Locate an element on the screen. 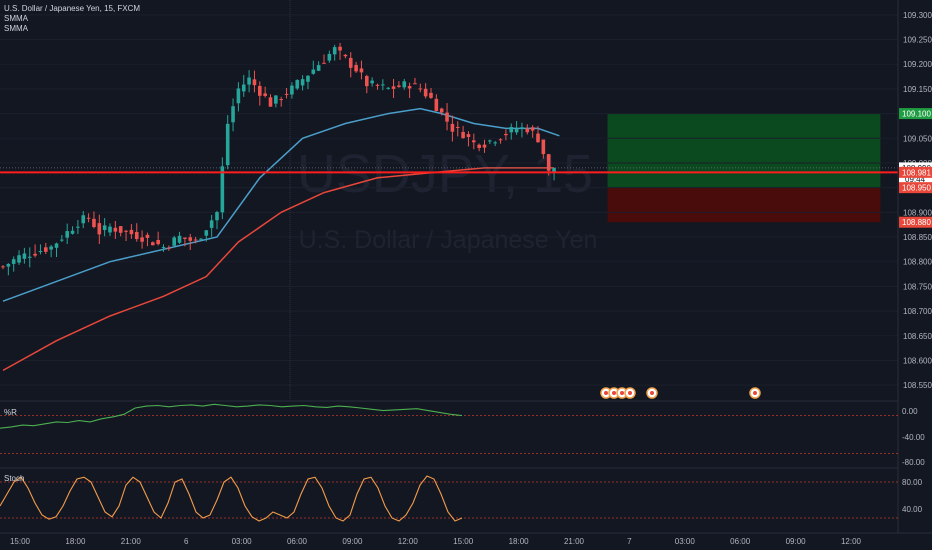 The width and height of the screenshot is (932, 550). symbol-title: U.S. Dollar / Japanese Yen, 15, FXCM is located at coordinates (72, 8).